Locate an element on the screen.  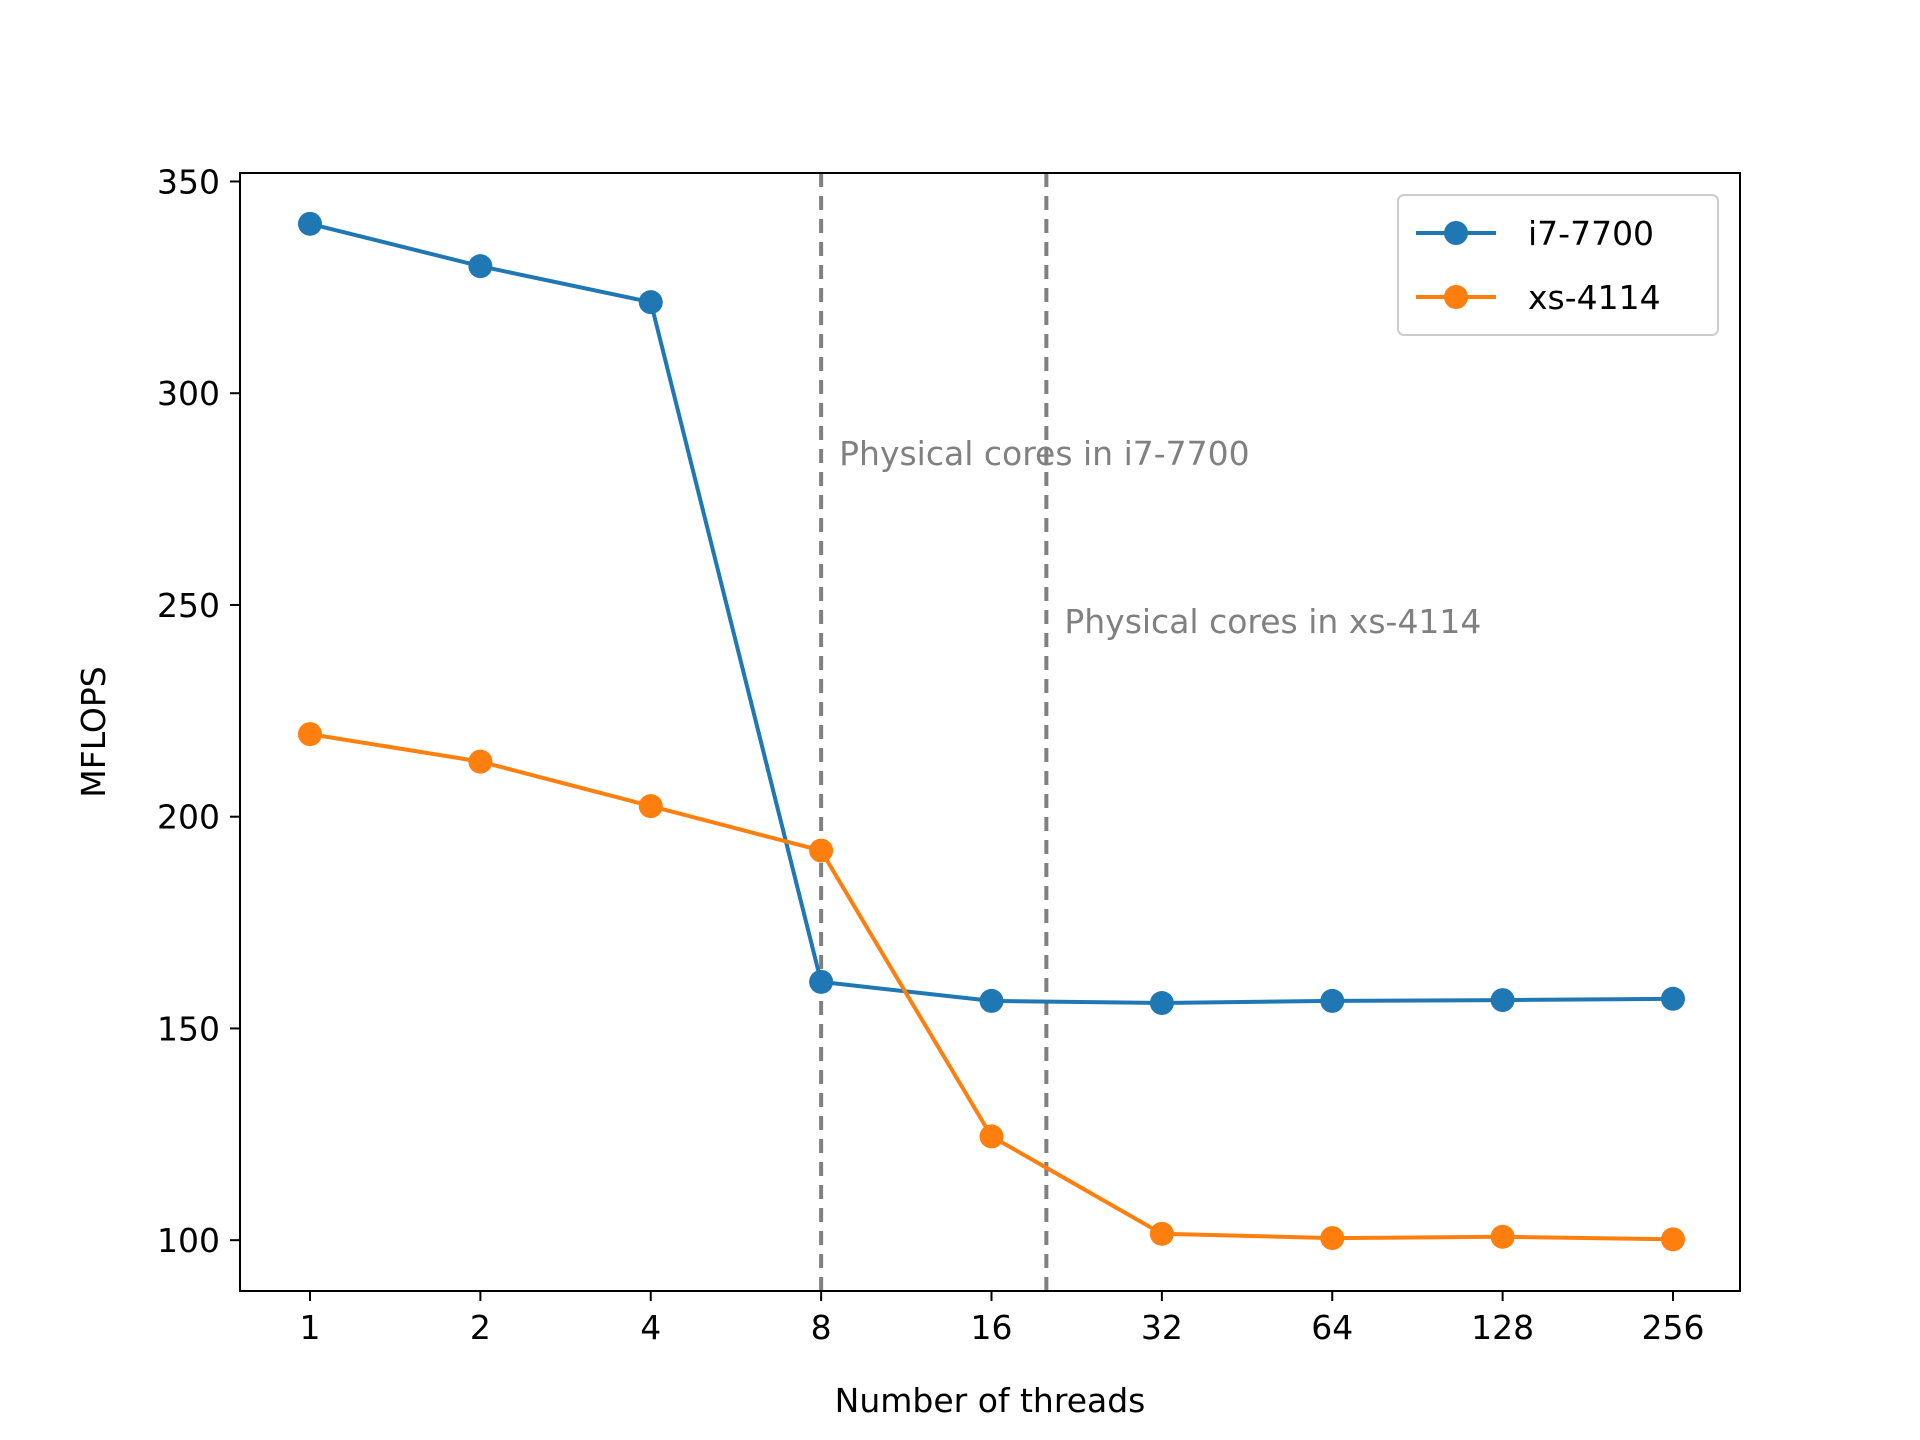
x-tick-label: 256 is located at coordinates (1673, 1327).